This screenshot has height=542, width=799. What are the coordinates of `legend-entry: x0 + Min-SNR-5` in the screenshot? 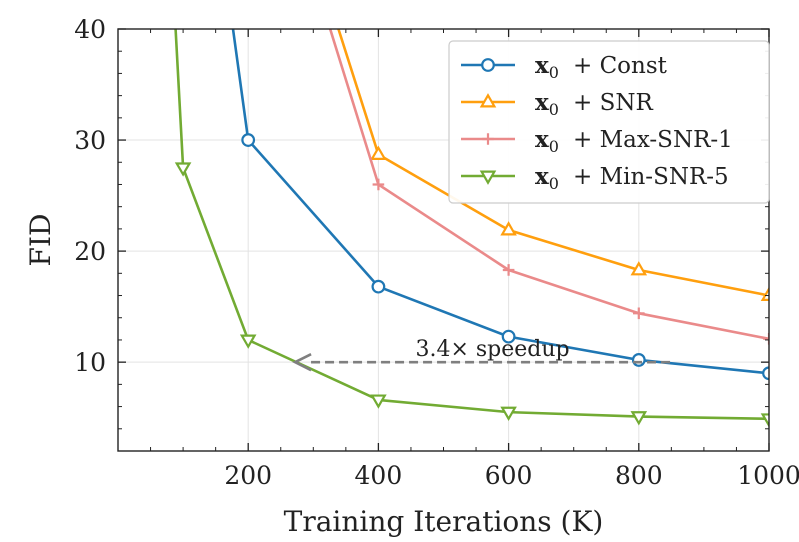 It's located at (595, 178).